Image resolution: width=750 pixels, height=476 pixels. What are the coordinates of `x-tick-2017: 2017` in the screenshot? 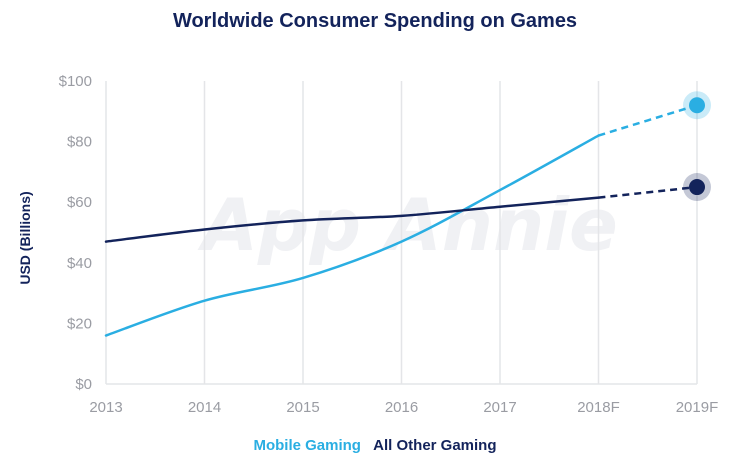 It's located at (499, 407).